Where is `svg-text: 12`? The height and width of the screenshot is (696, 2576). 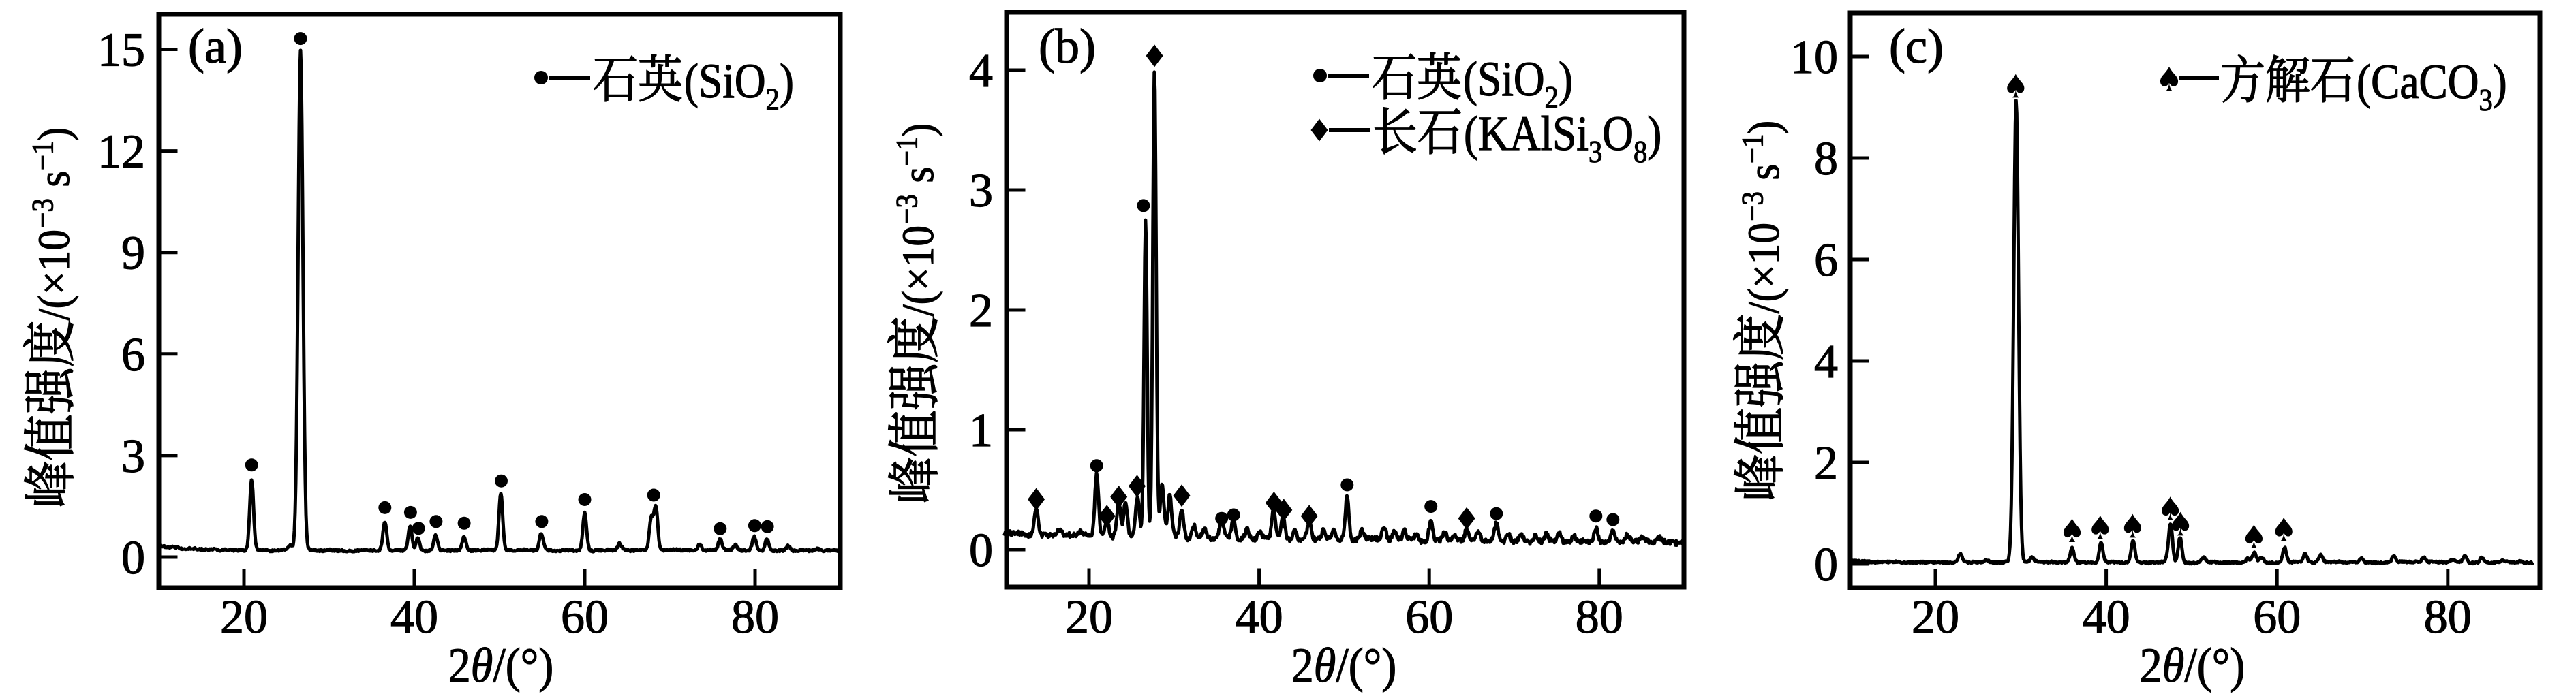
svg-text: 12 is located at coordinates (121, 152).